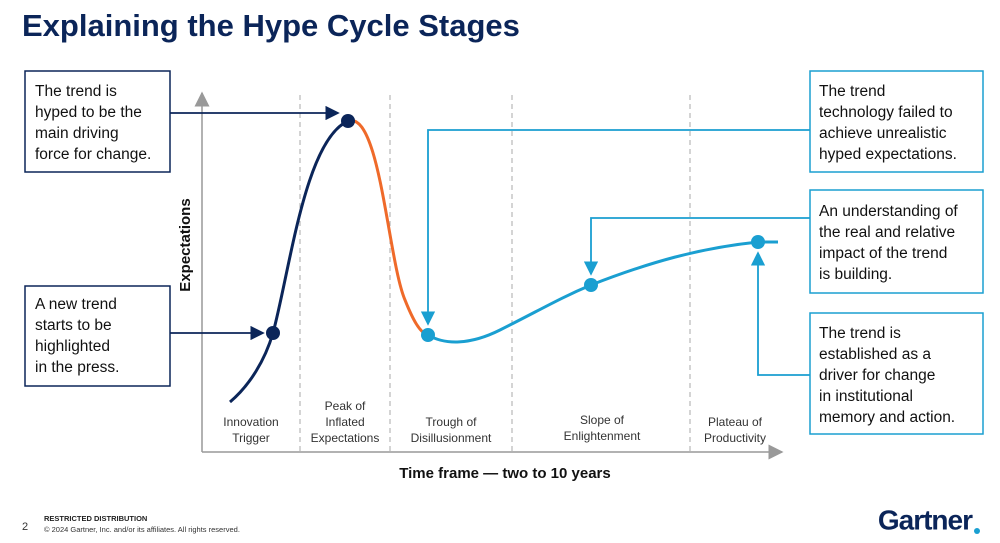  I want to click on callout-text: starts to be, so click(73, 325).